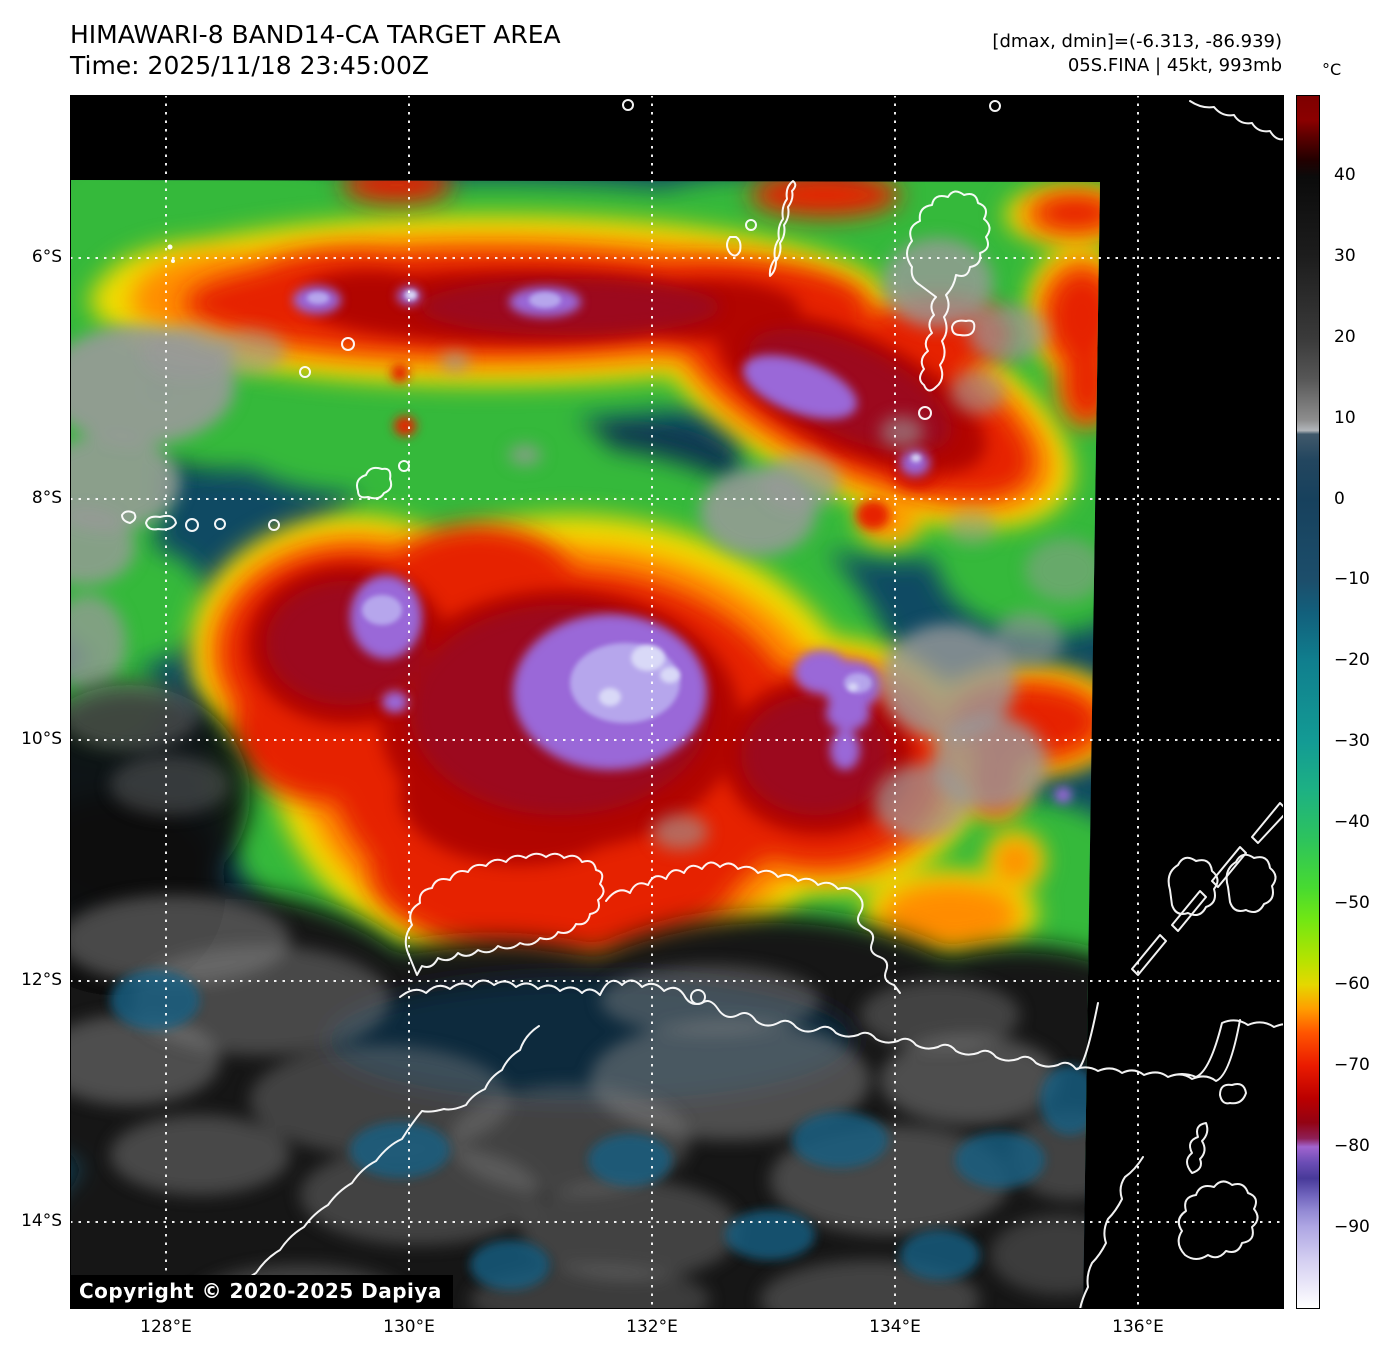  I want to click on colorbar-tick-label: −80, so click(1352, 1146).